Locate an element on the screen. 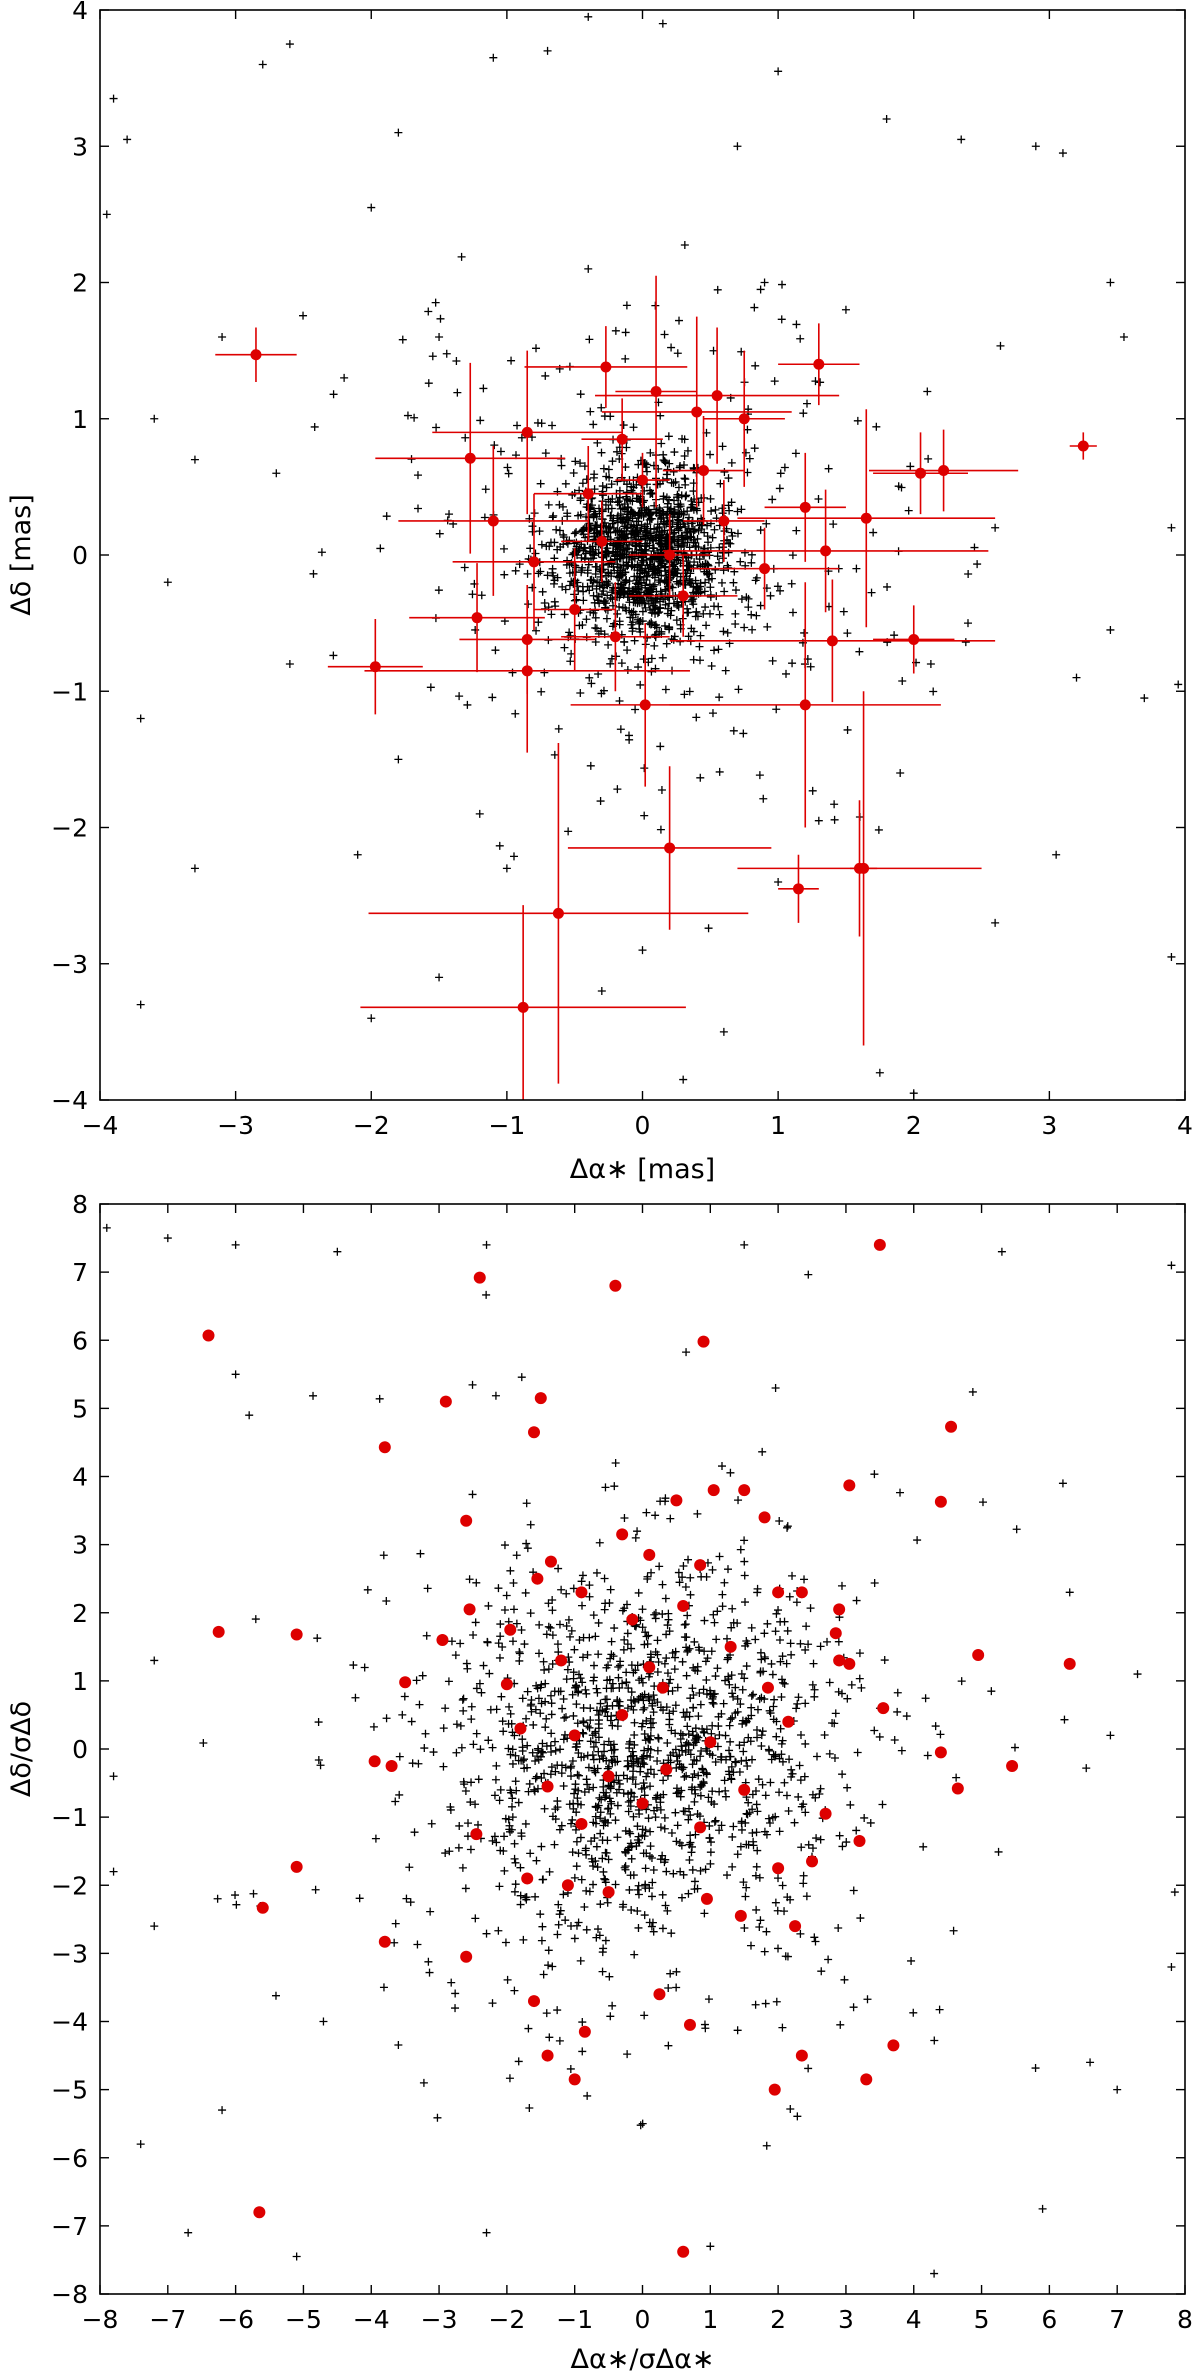 This screenshot has height=2380, width=1200. y-tick-label: 3 is located at coordinates (80, 1545).